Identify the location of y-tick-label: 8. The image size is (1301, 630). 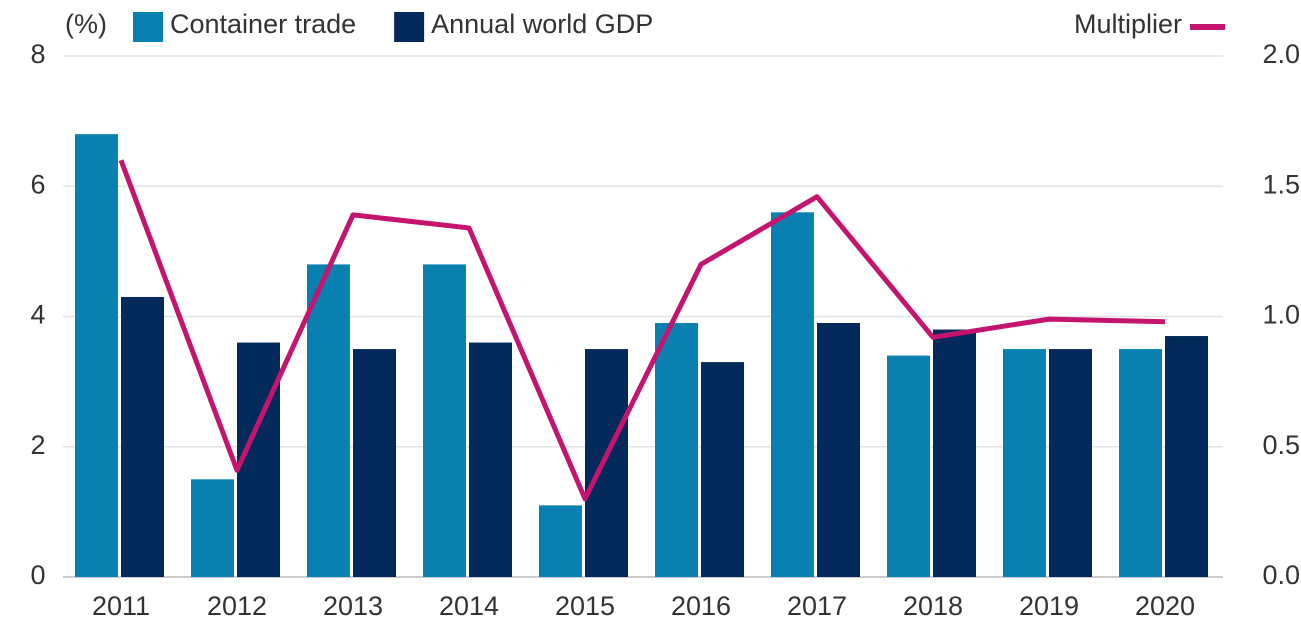
(37, 54).